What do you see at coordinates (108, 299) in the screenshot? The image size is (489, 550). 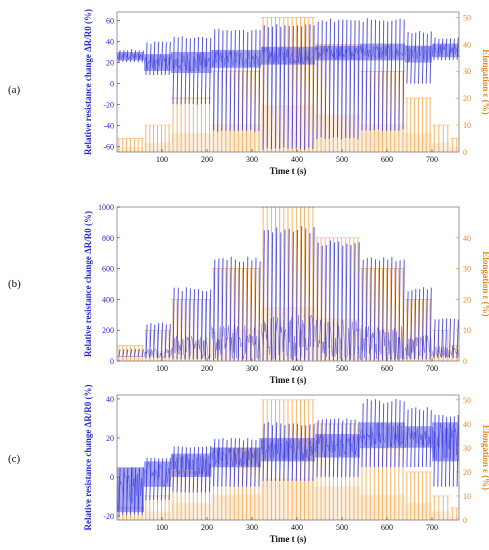 I see `y-tick-label-left: 400` at bounding box center [108, 299].